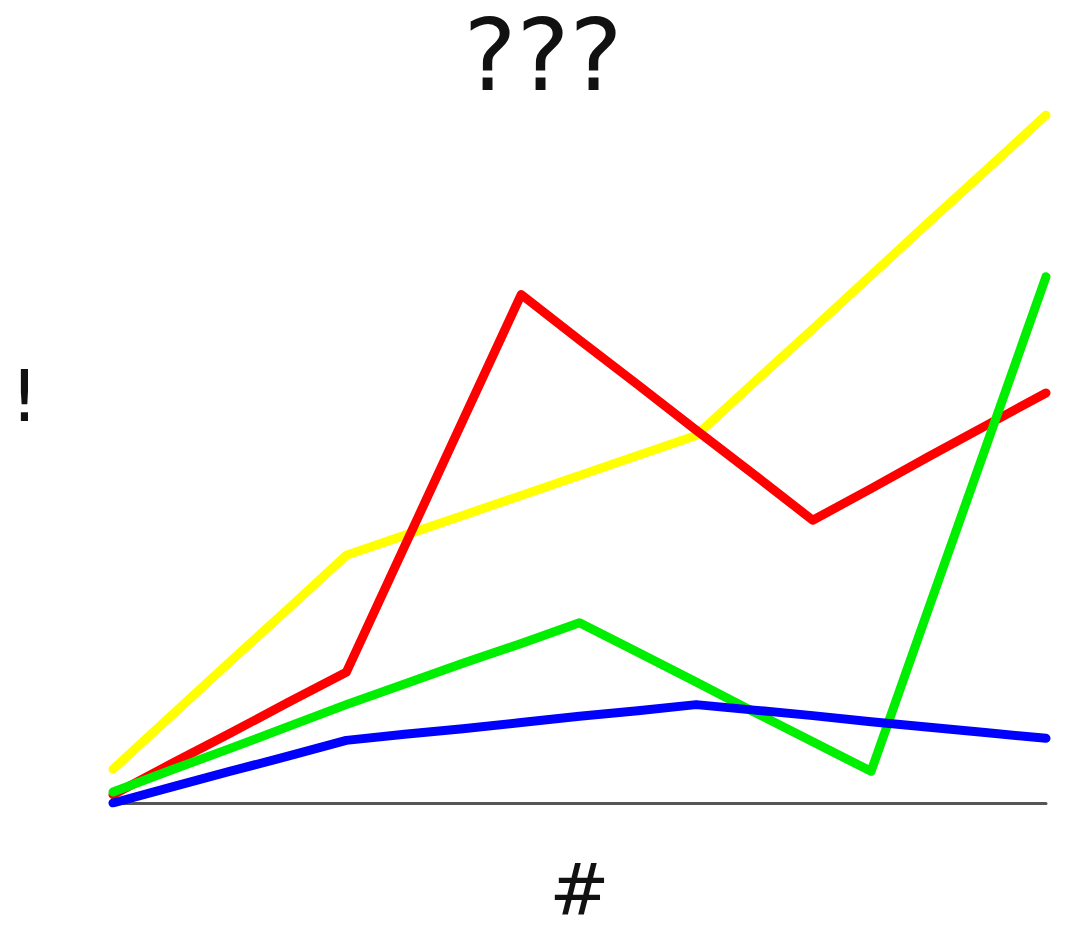 This screenshot has width=1086, height=930. What do you see at coordinates (24, 396) in the screenshot?
I see `y-axis-title: !` at bounding box center [24, 396].